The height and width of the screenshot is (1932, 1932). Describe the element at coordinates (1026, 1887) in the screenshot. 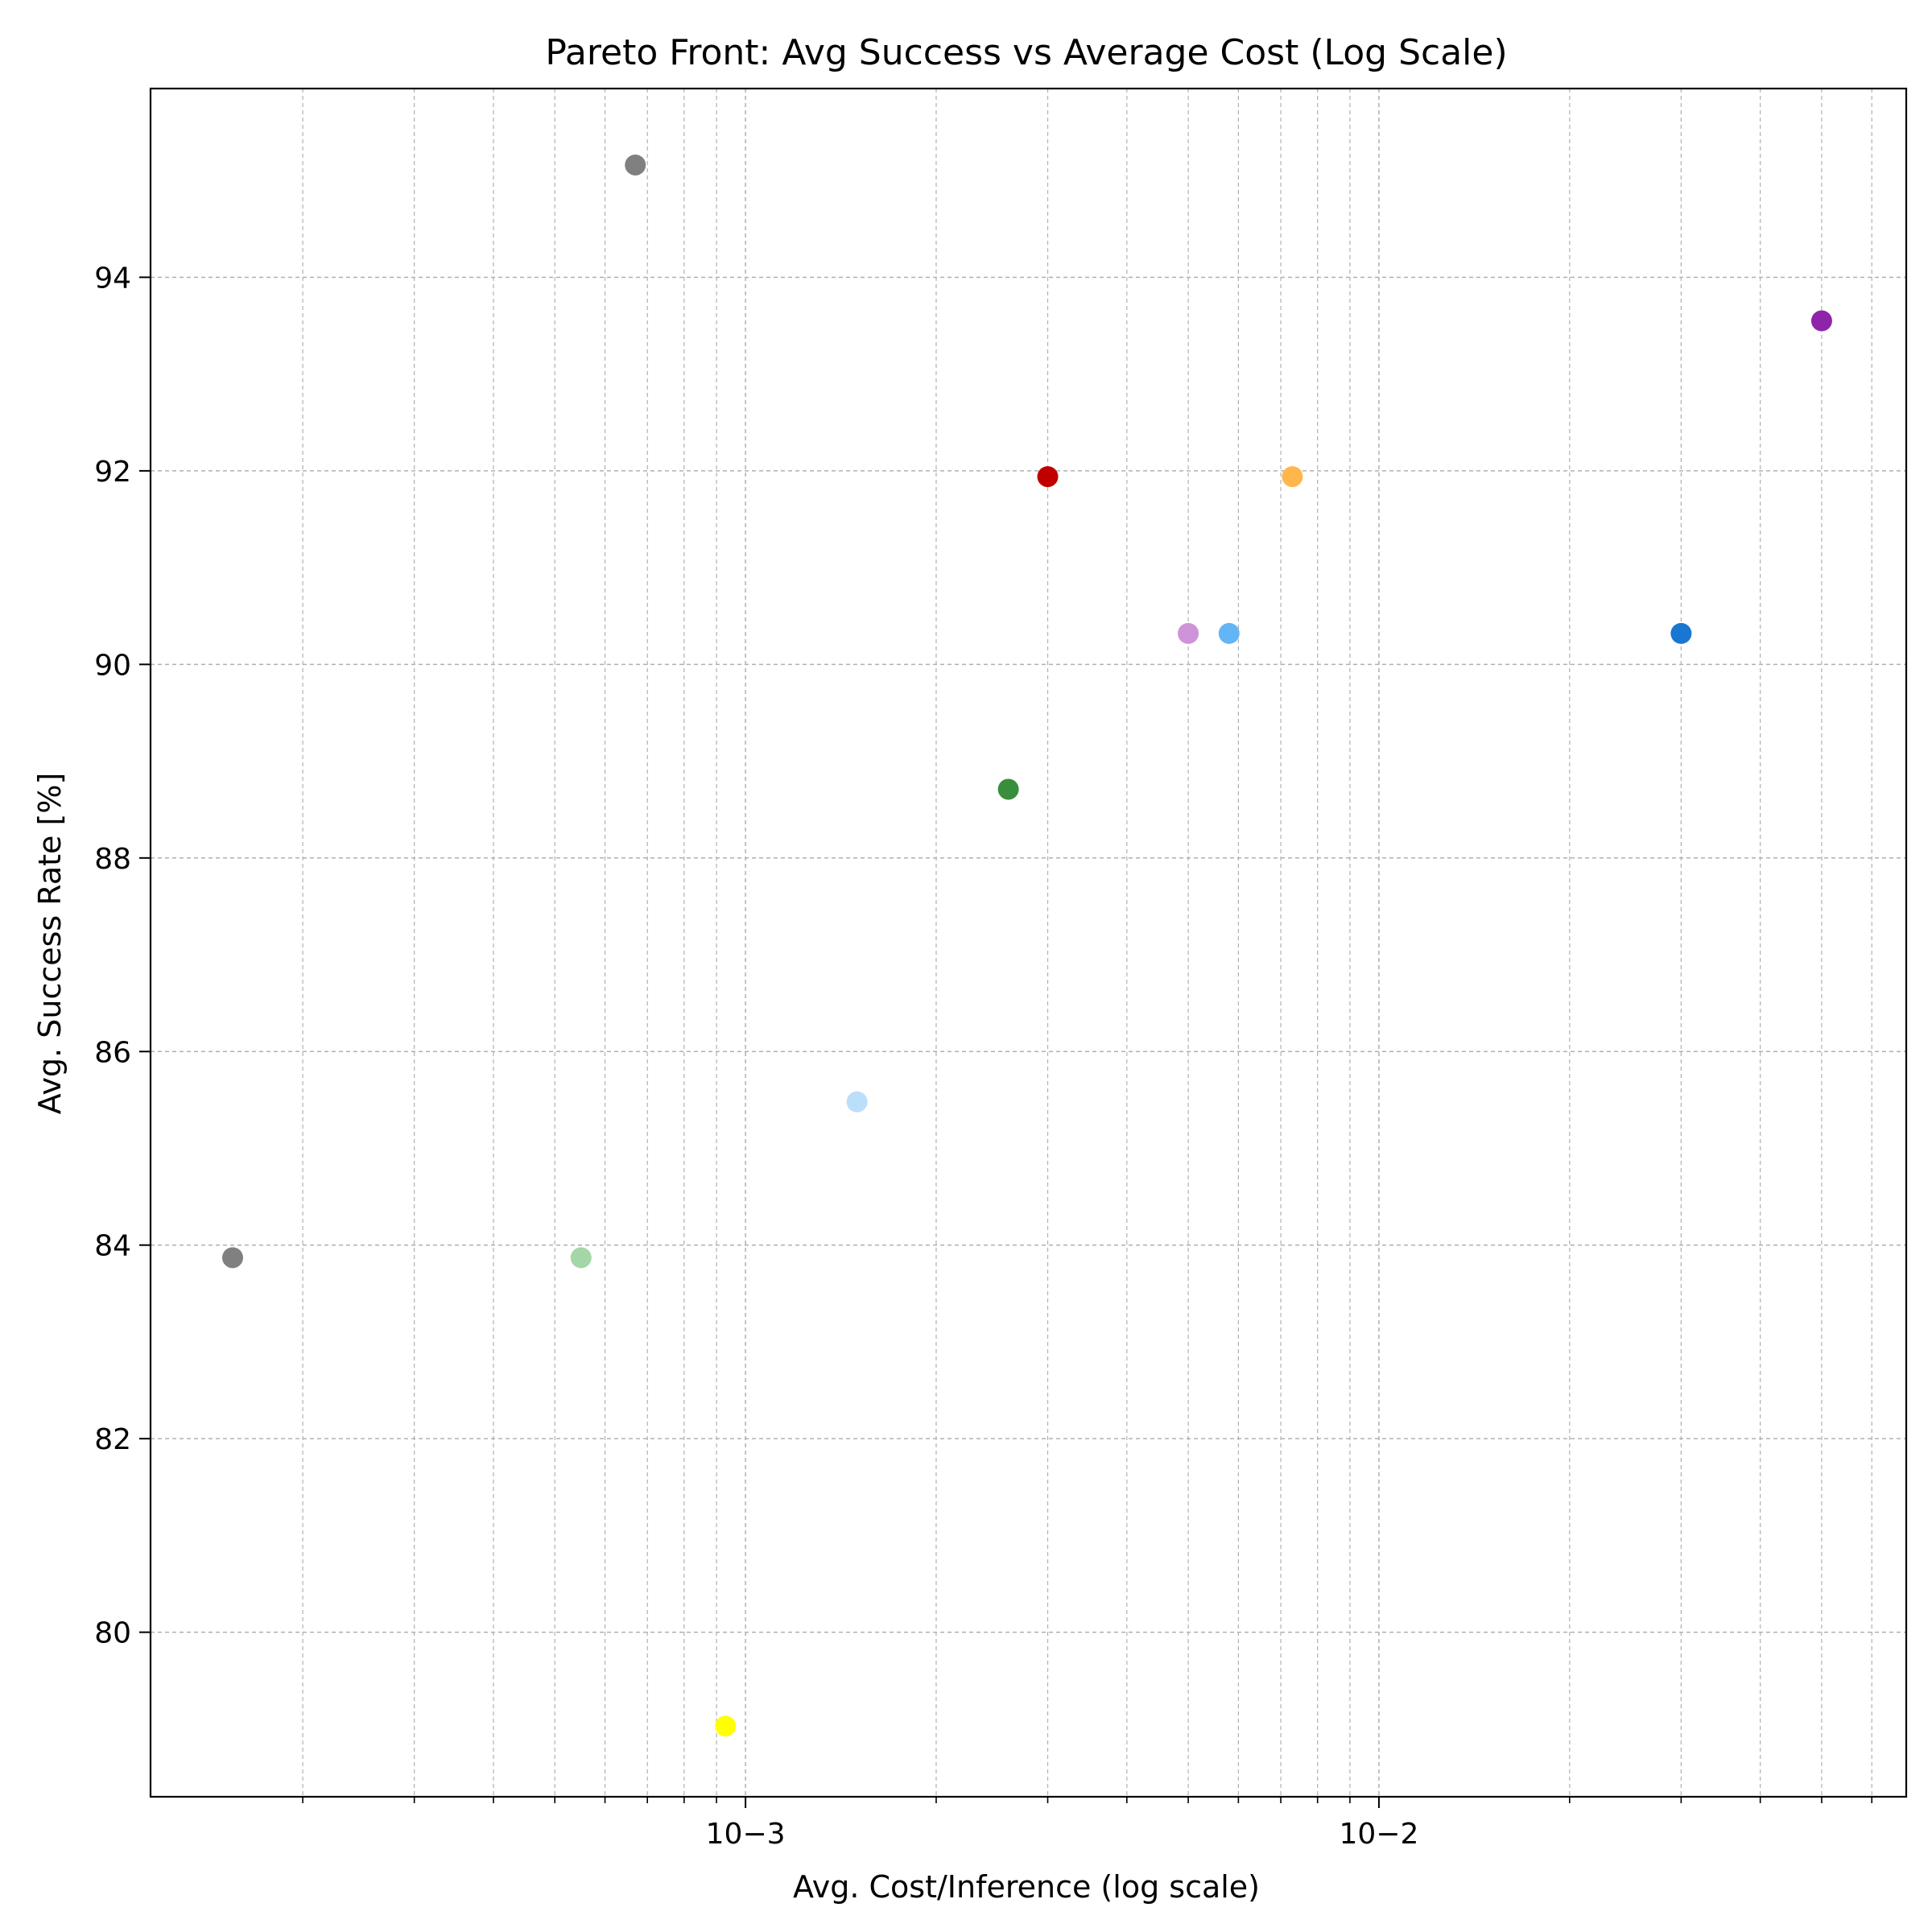

I see `x-axis-label: Avg. Cost/Inference (log scale)` at that location.